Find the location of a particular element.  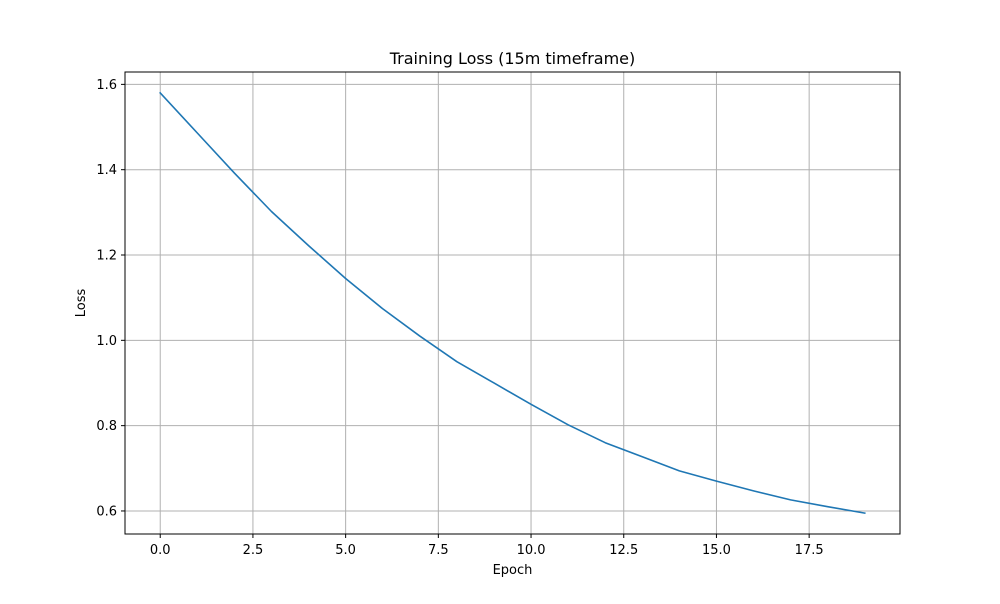

y-tick-label: 0.6 is located at coordinates (106, 511).